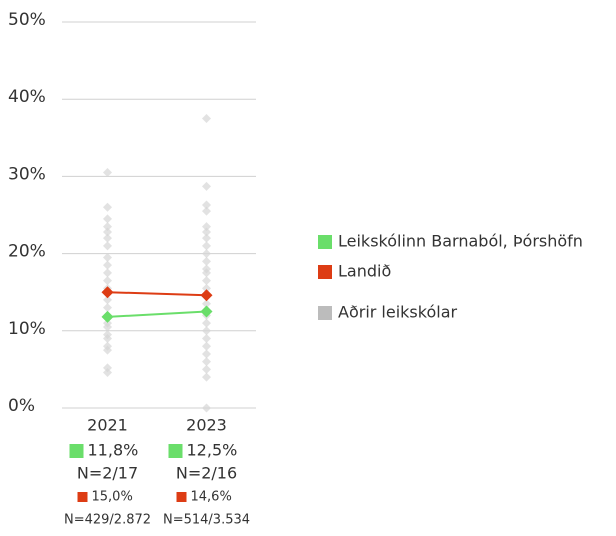  Describe the element at coordinates (21, 406) in the screenshot. I see `y-tick-label: 0%` at that location.